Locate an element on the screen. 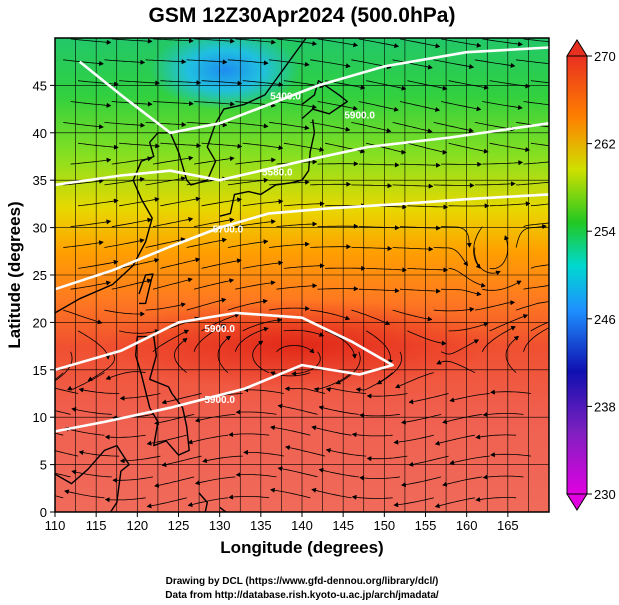 The image size is (619, 605). y-tick-label: 25 is located at coordinates (40, 275).